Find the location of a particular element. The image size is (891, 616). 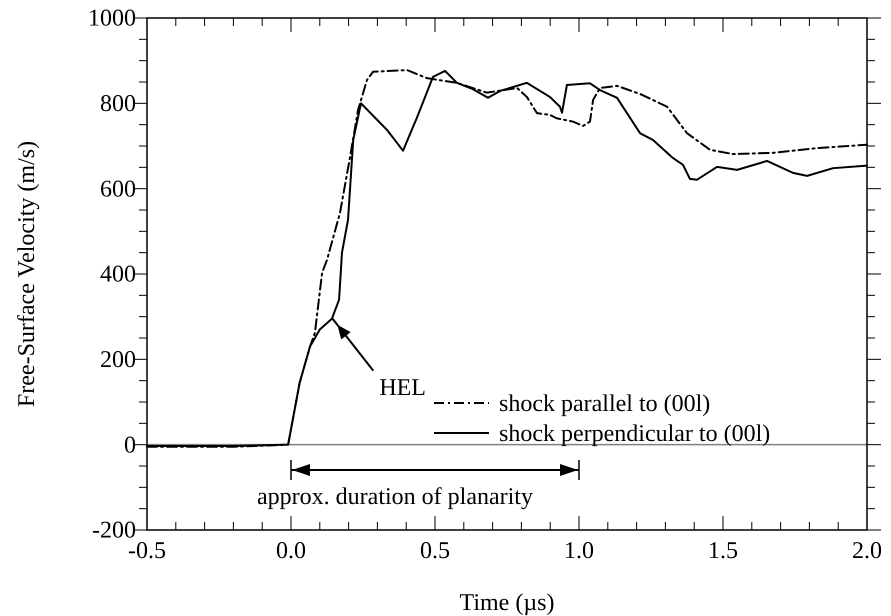

annotation: approx. duration of planarity is located at coordinates (395, 497).